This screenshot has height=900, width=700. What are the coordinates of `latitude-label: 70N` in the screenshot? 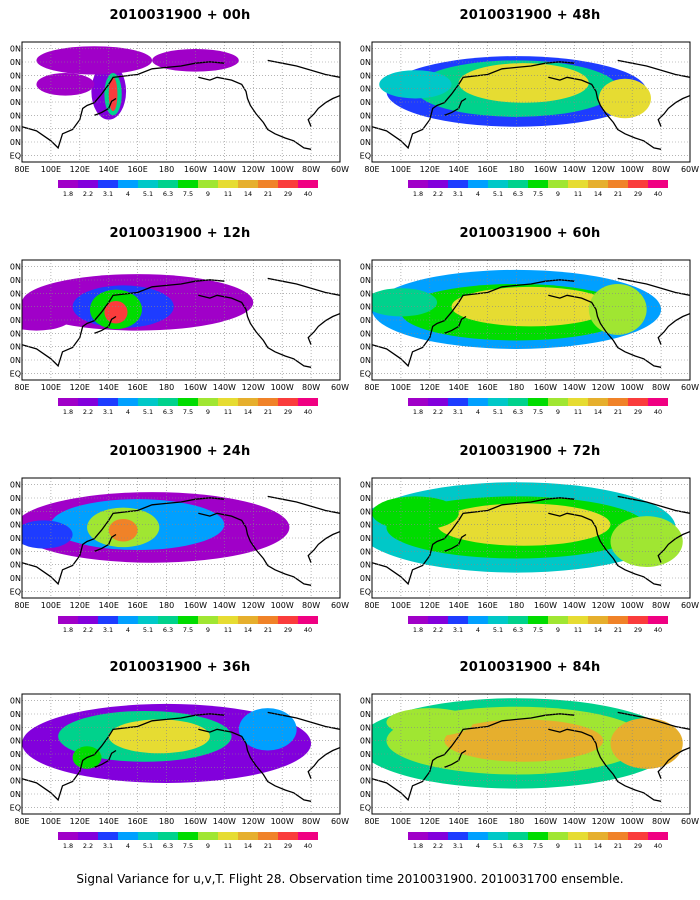 It's located at (15, 280).